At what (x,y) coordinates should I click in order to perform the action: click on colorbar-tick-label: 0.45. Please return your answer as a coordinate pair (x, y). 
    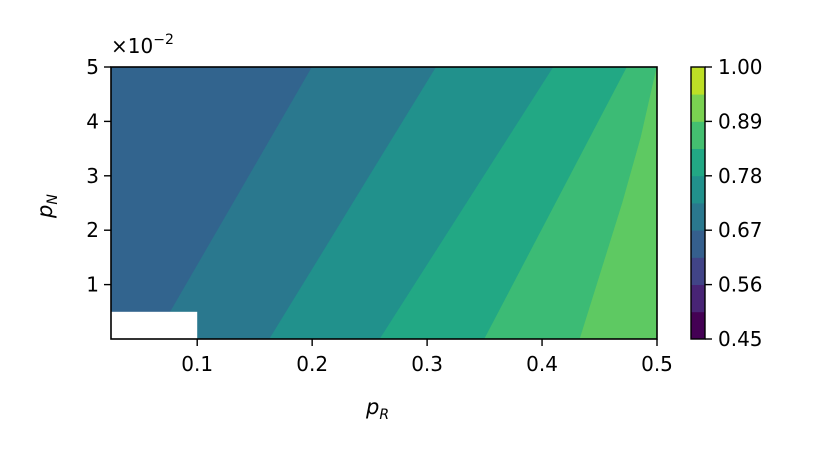
    Looking at the image, I should click on (740, 339).